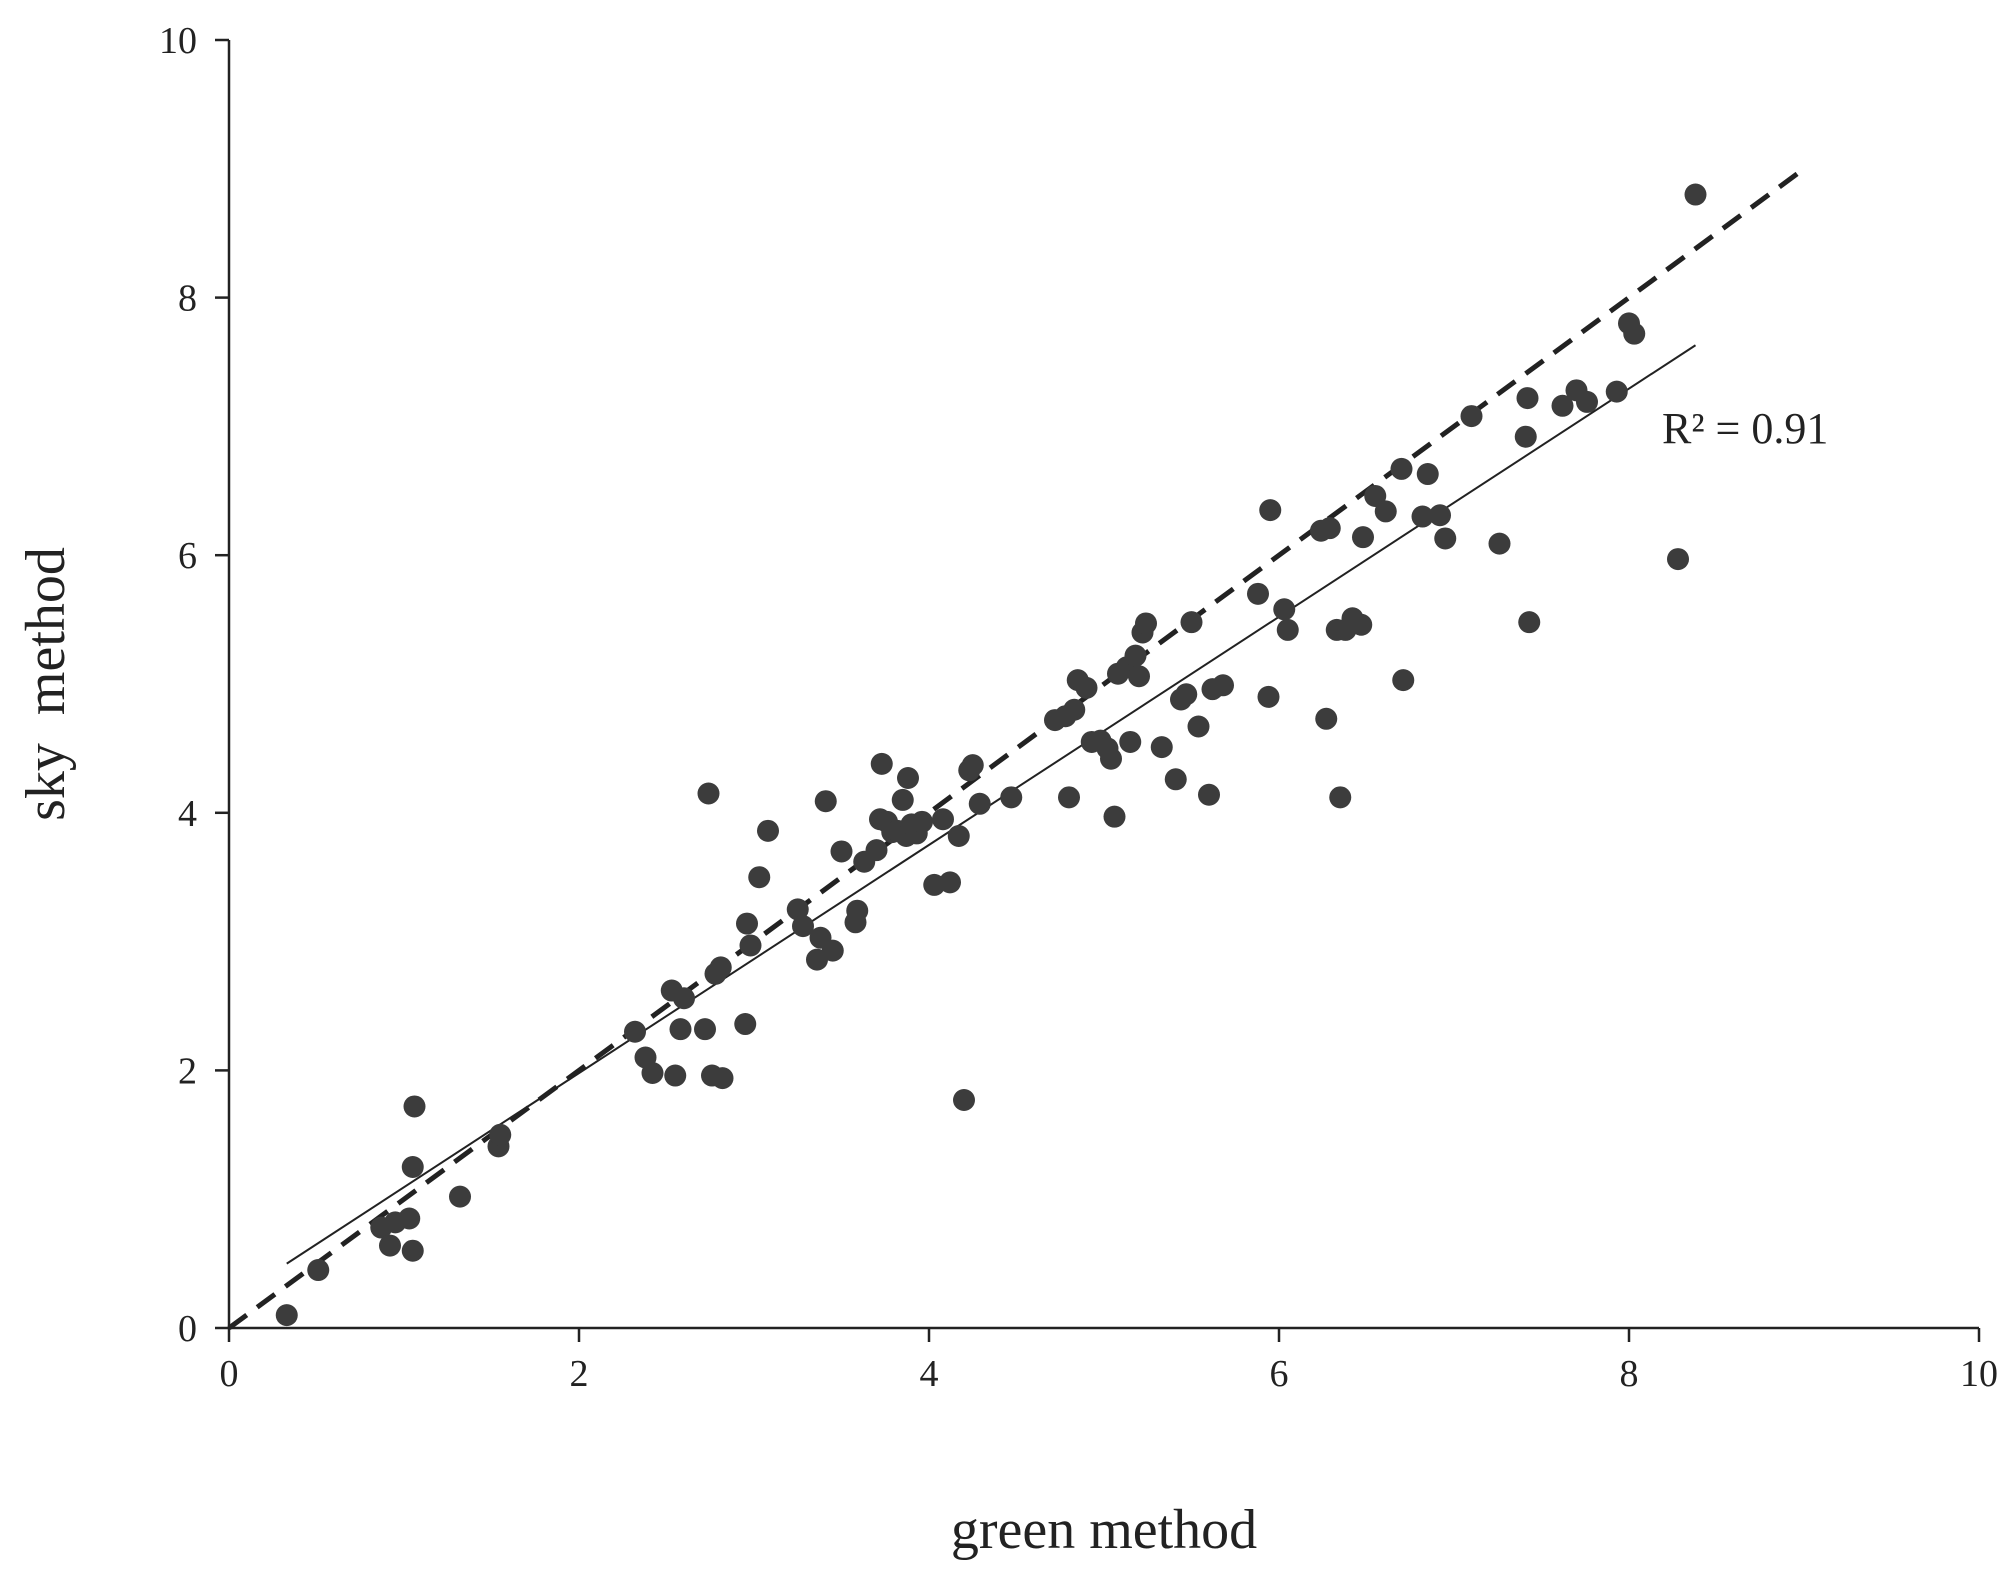 The height and width of the screenshot is (1575, 2010). What do you see at coordinates (1104, 1530) in the screenshot?
I see `x-axis-title: green method` at bounding box center [1104, 1530].